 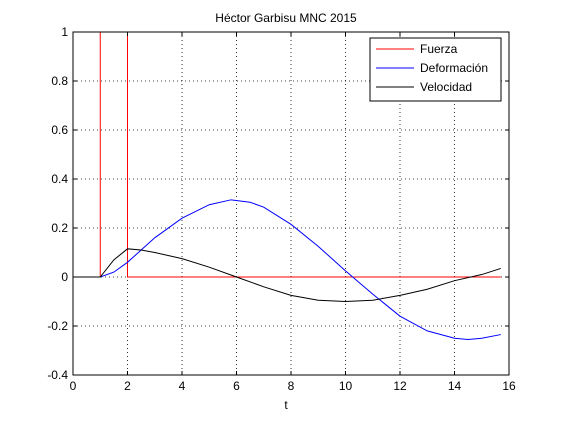 What do you see at coordinates (59, 130) in the screenshot?
I see `y-tick-label: 0.6` at bounding box center [59, 130].